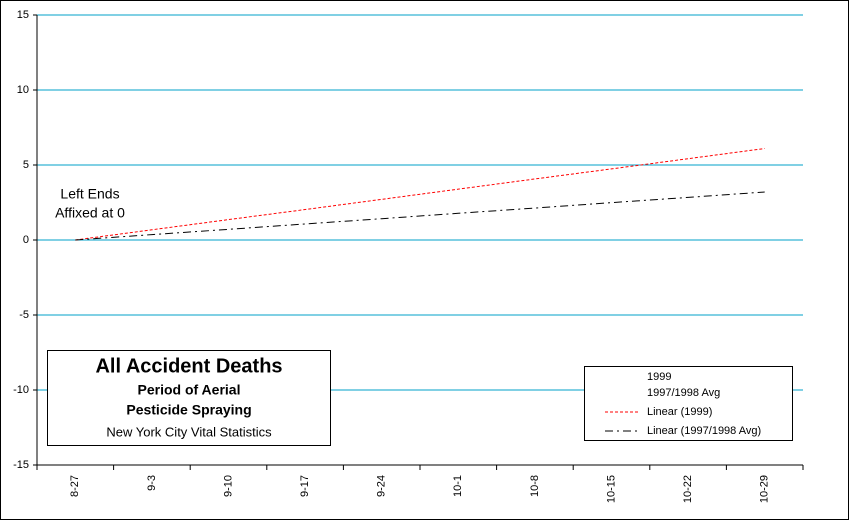 This screenshot has height=520, width=849. What do you see at coordinates (688, 489) in the screenshot?
I see `x-tick-label: 10-22` at bounding box center [688, 489].